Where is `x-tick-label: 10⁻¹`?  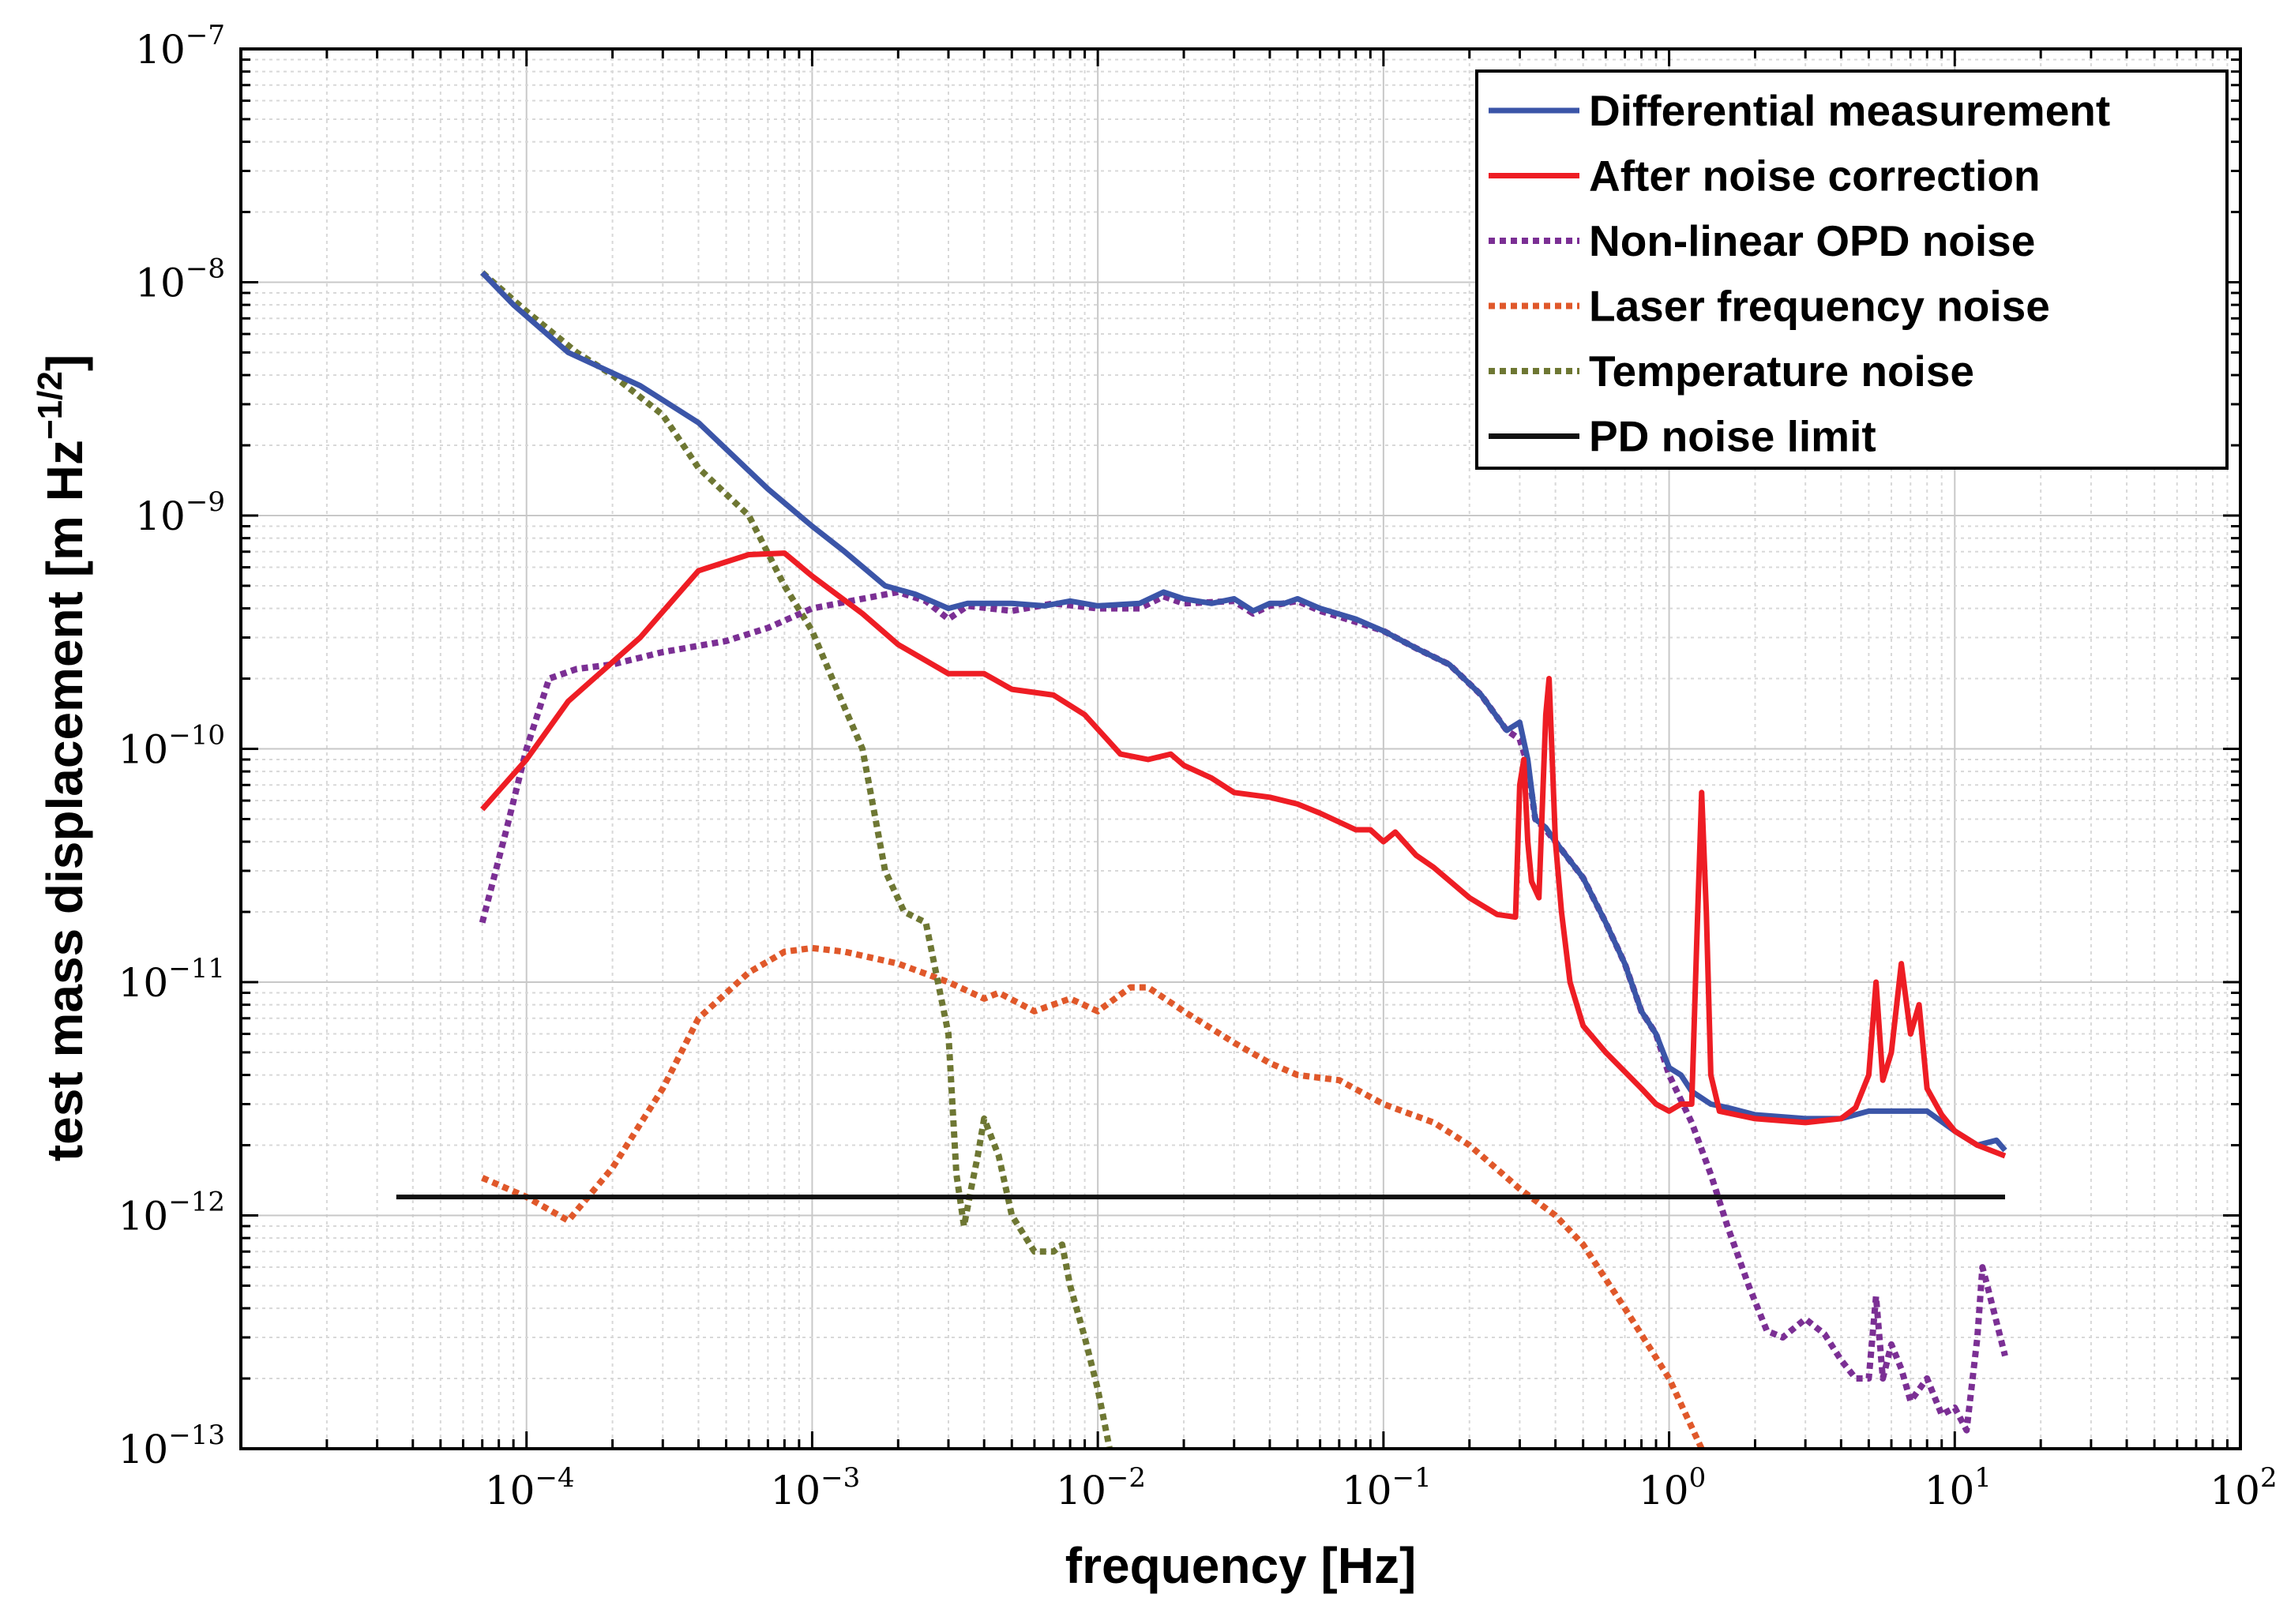 x-tick-label: 10⁻¹ is located at coordinates (1387, 1487).